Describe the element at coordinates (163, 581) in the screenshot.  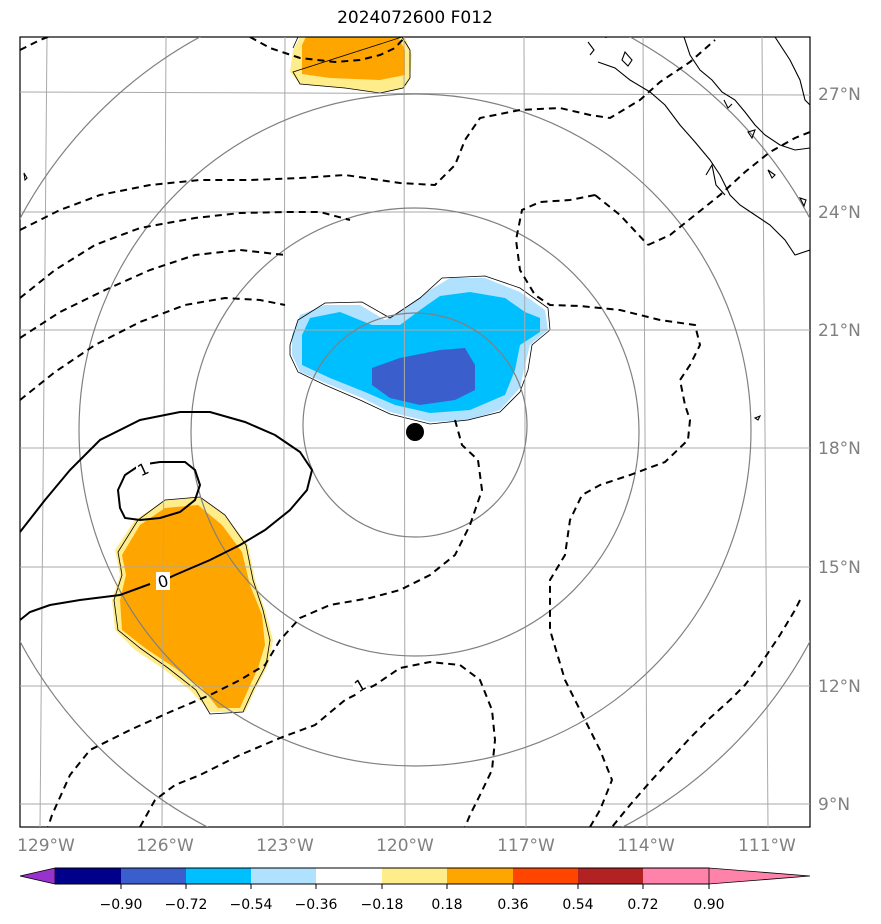
I see `contour-label: 0` at that location.